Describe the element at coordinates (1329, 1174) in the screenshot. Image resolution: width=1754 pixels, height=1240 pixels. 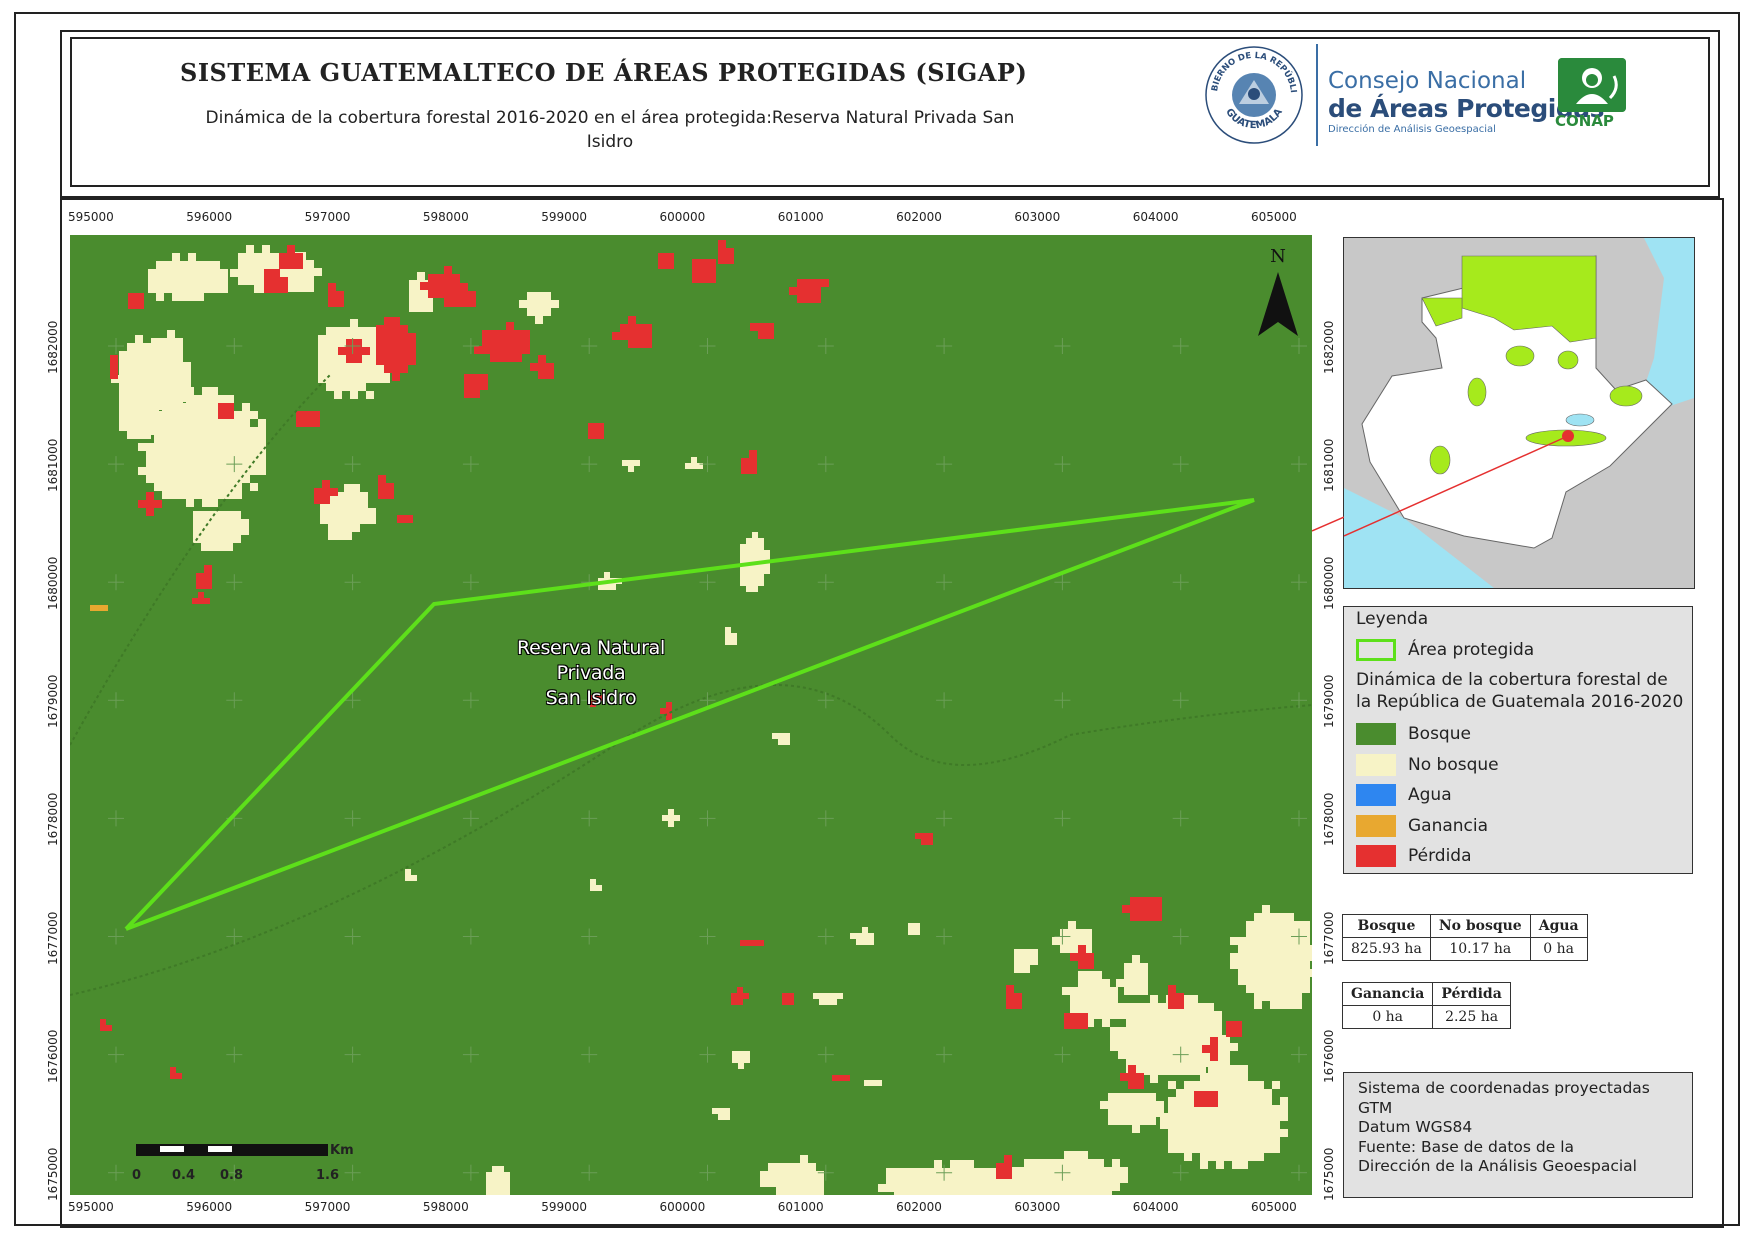
I see `y-tick-label: 1675000` at that location.